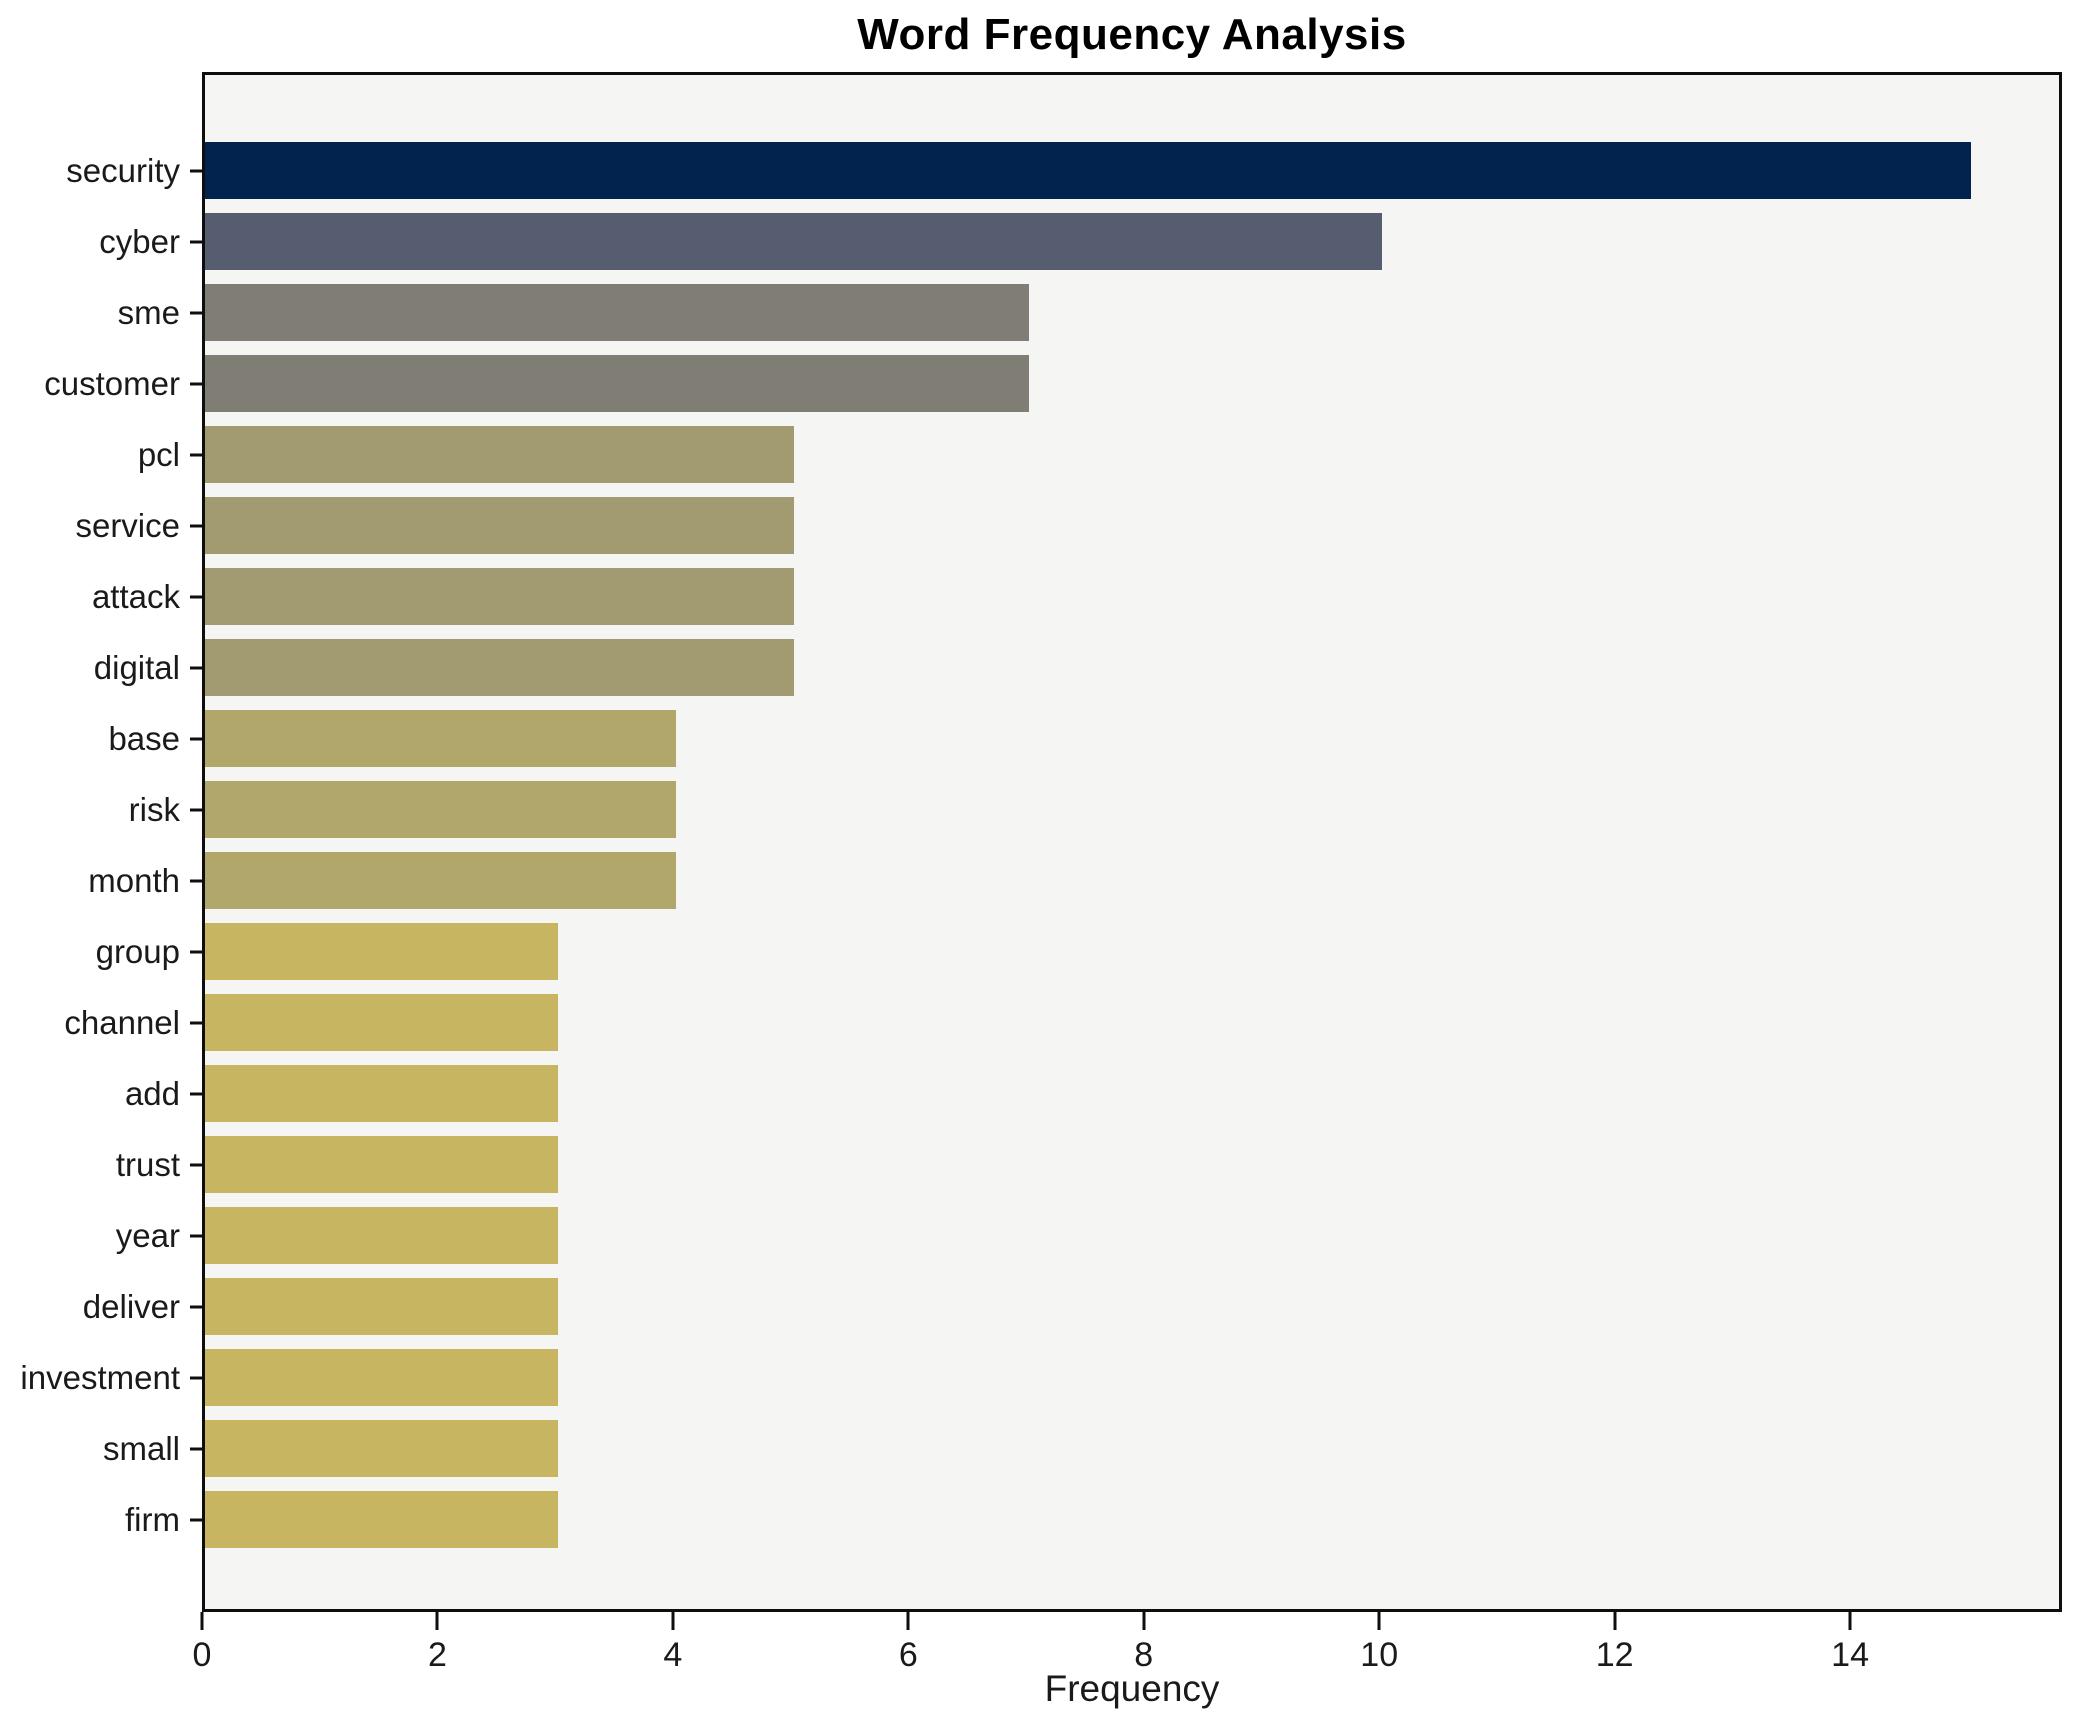 The height and width of the screenshot is (1722, 2080). I want to click on x-tick-label: 14, so click(1850, 1655).